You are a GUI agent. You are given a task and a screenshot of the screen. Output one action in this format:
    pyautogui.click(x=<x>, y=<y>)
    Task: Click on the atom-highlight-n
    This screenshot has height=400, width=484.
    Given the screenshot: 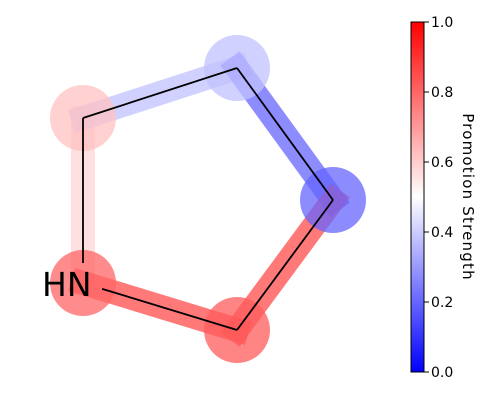 What is the action you would take?
    pyautogui.click(x=83, y=283)
    